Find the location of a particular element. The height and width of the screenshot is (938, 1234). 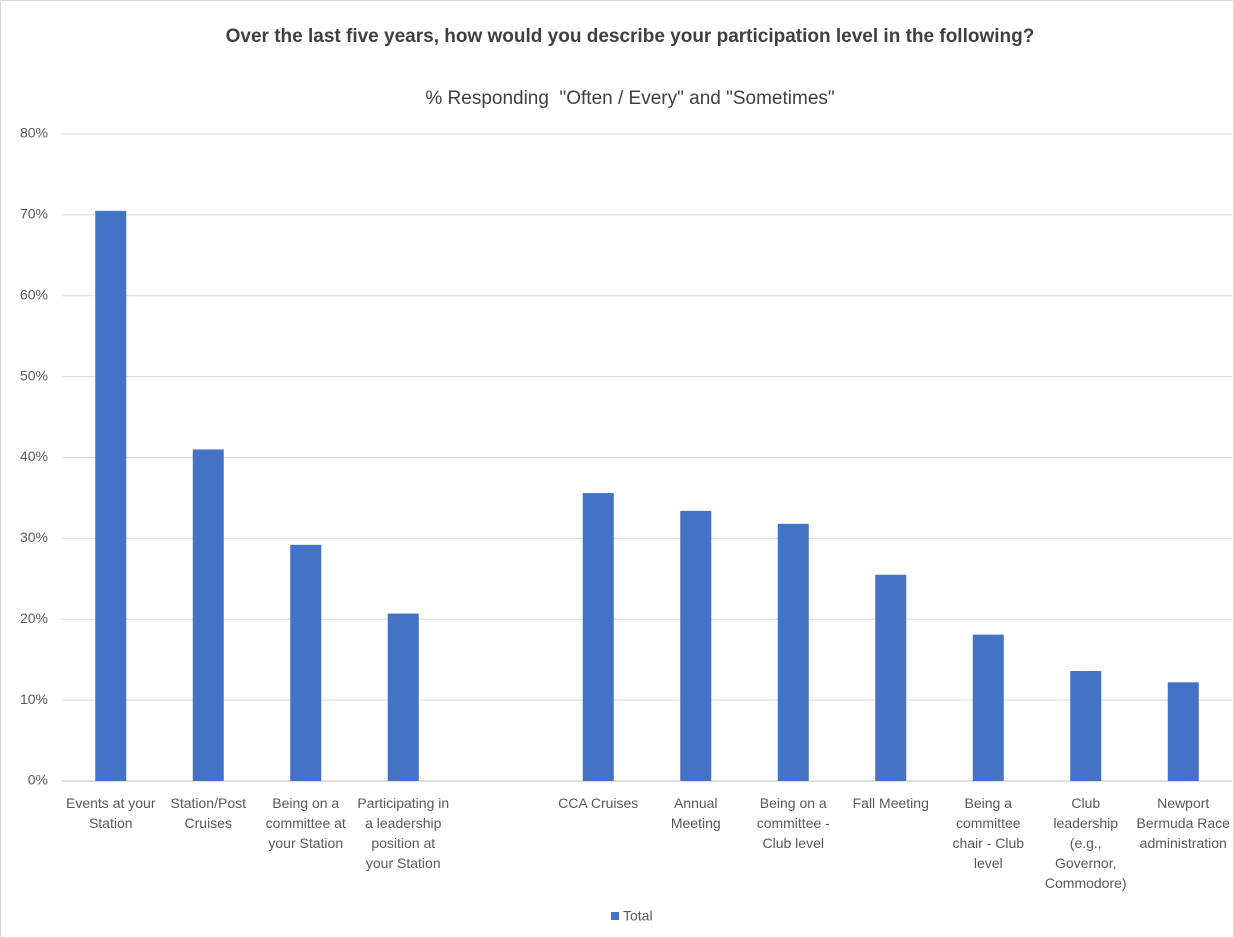

x-tick-label: Newport Bermuda Race administration is located at coordinates (1183, 823).